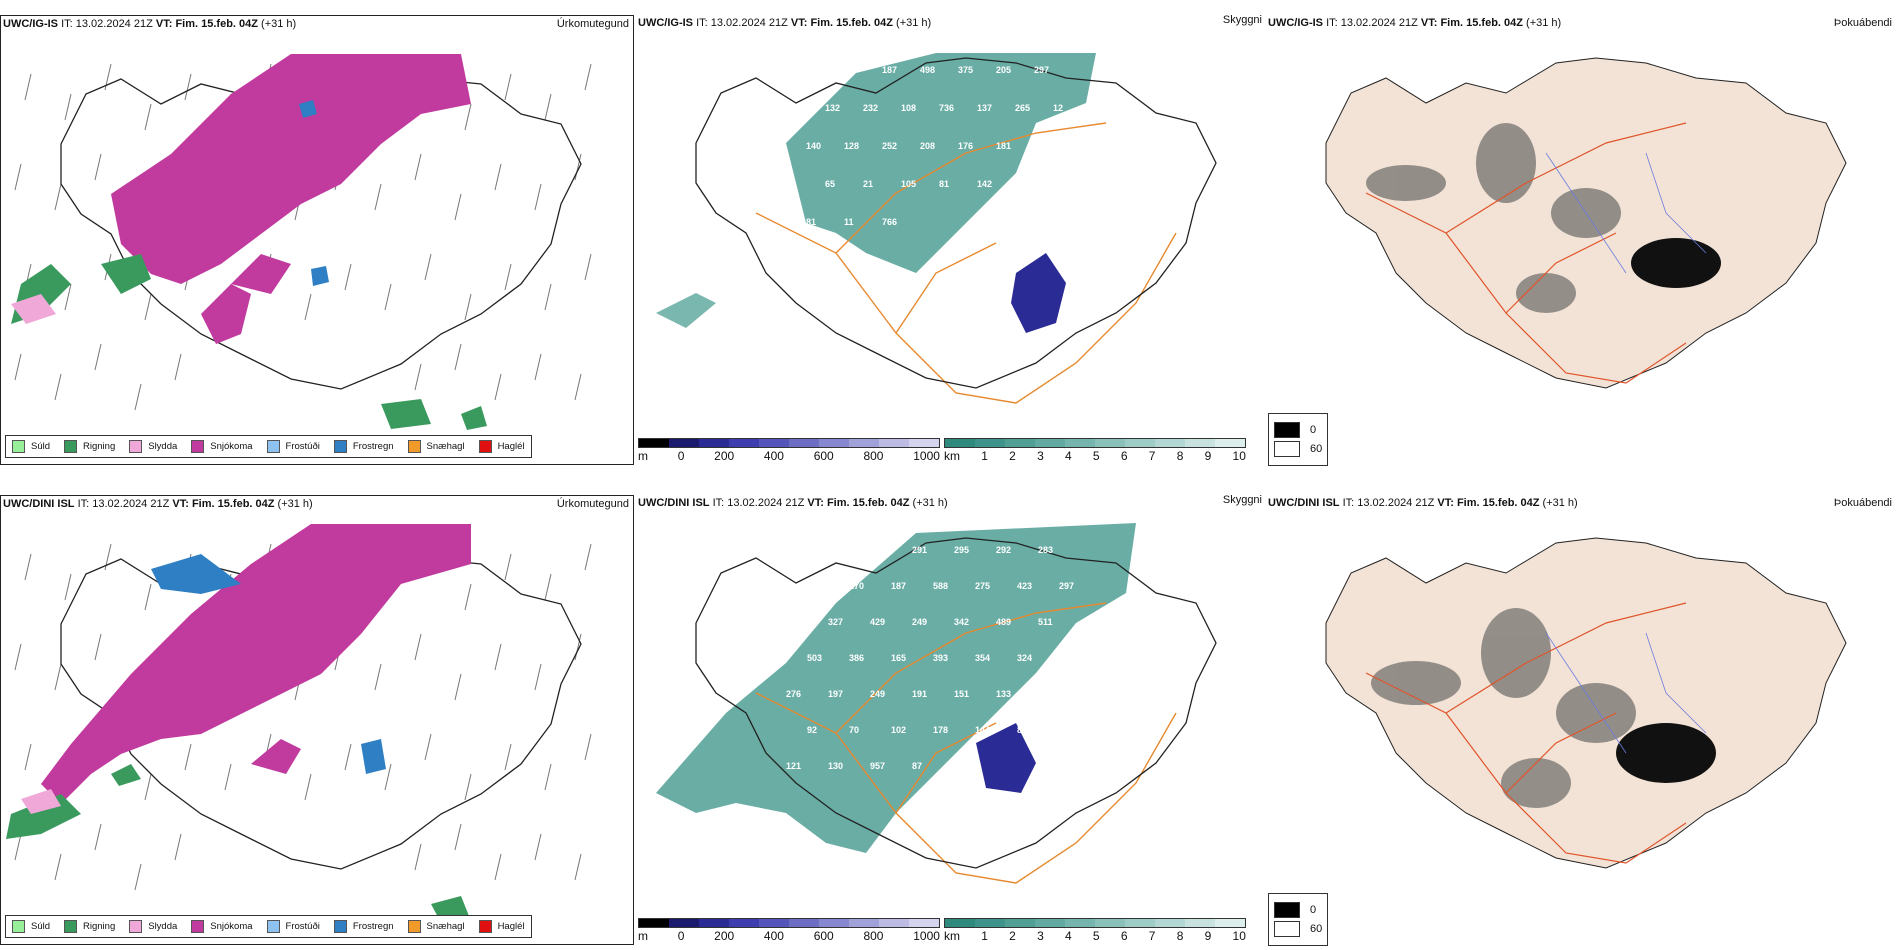 The image size is (1900, 950). I want to click on panel-title: Þokuábendi, so click(1862, 23).